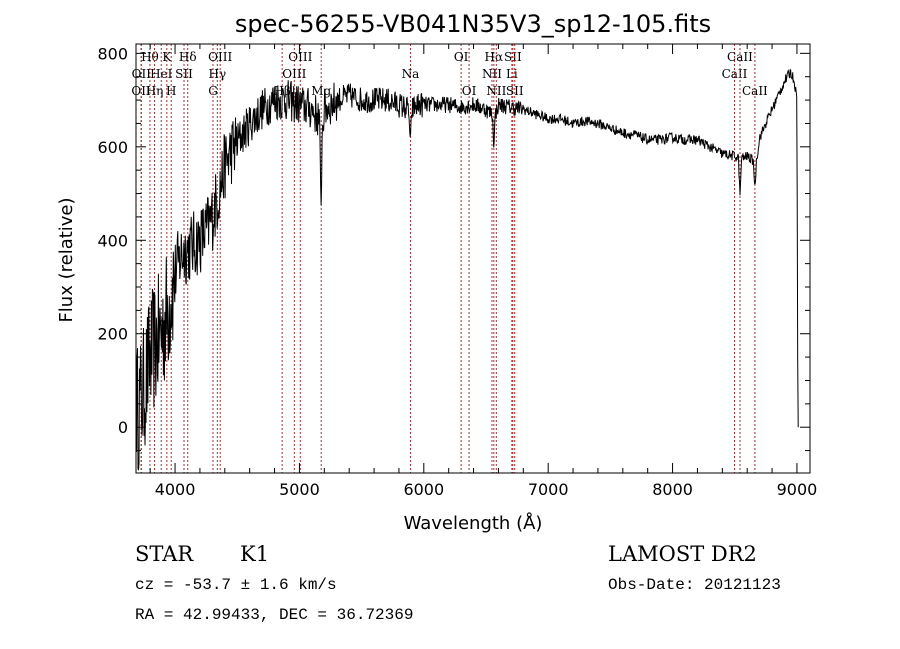 The width and height of the screenshot is (900, 649). What do you see at coordinates (218, 74) in the screenshot?
I see `line-label: Hγ` at bounding box center [218, 74].